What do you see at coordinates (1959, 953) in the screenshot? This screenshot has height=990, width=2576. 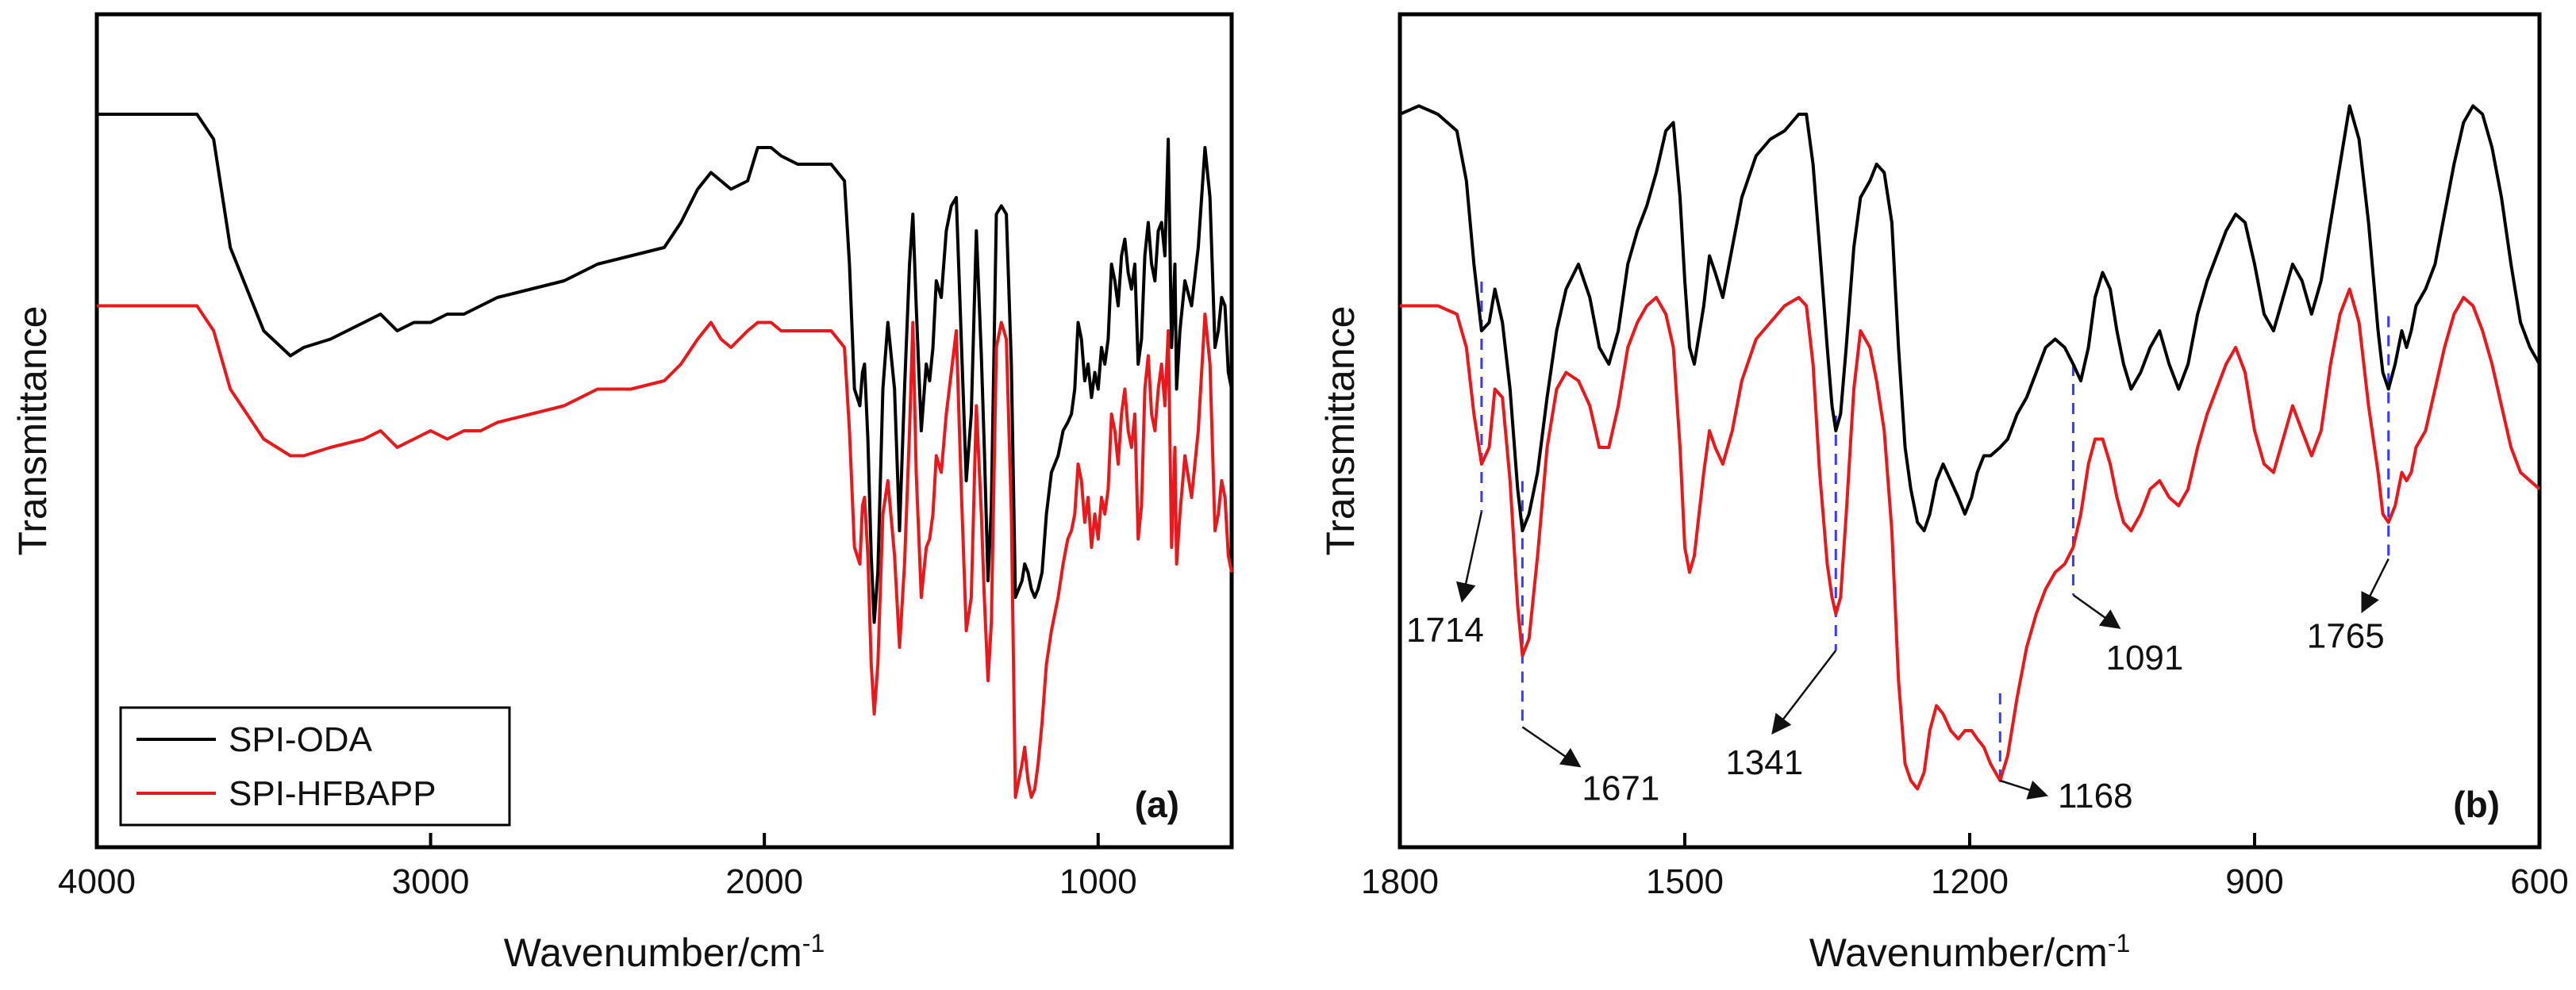 I see `panel-b-x-axis-label-main: Wavenumber/cm` at bounding box center [1959, 953].